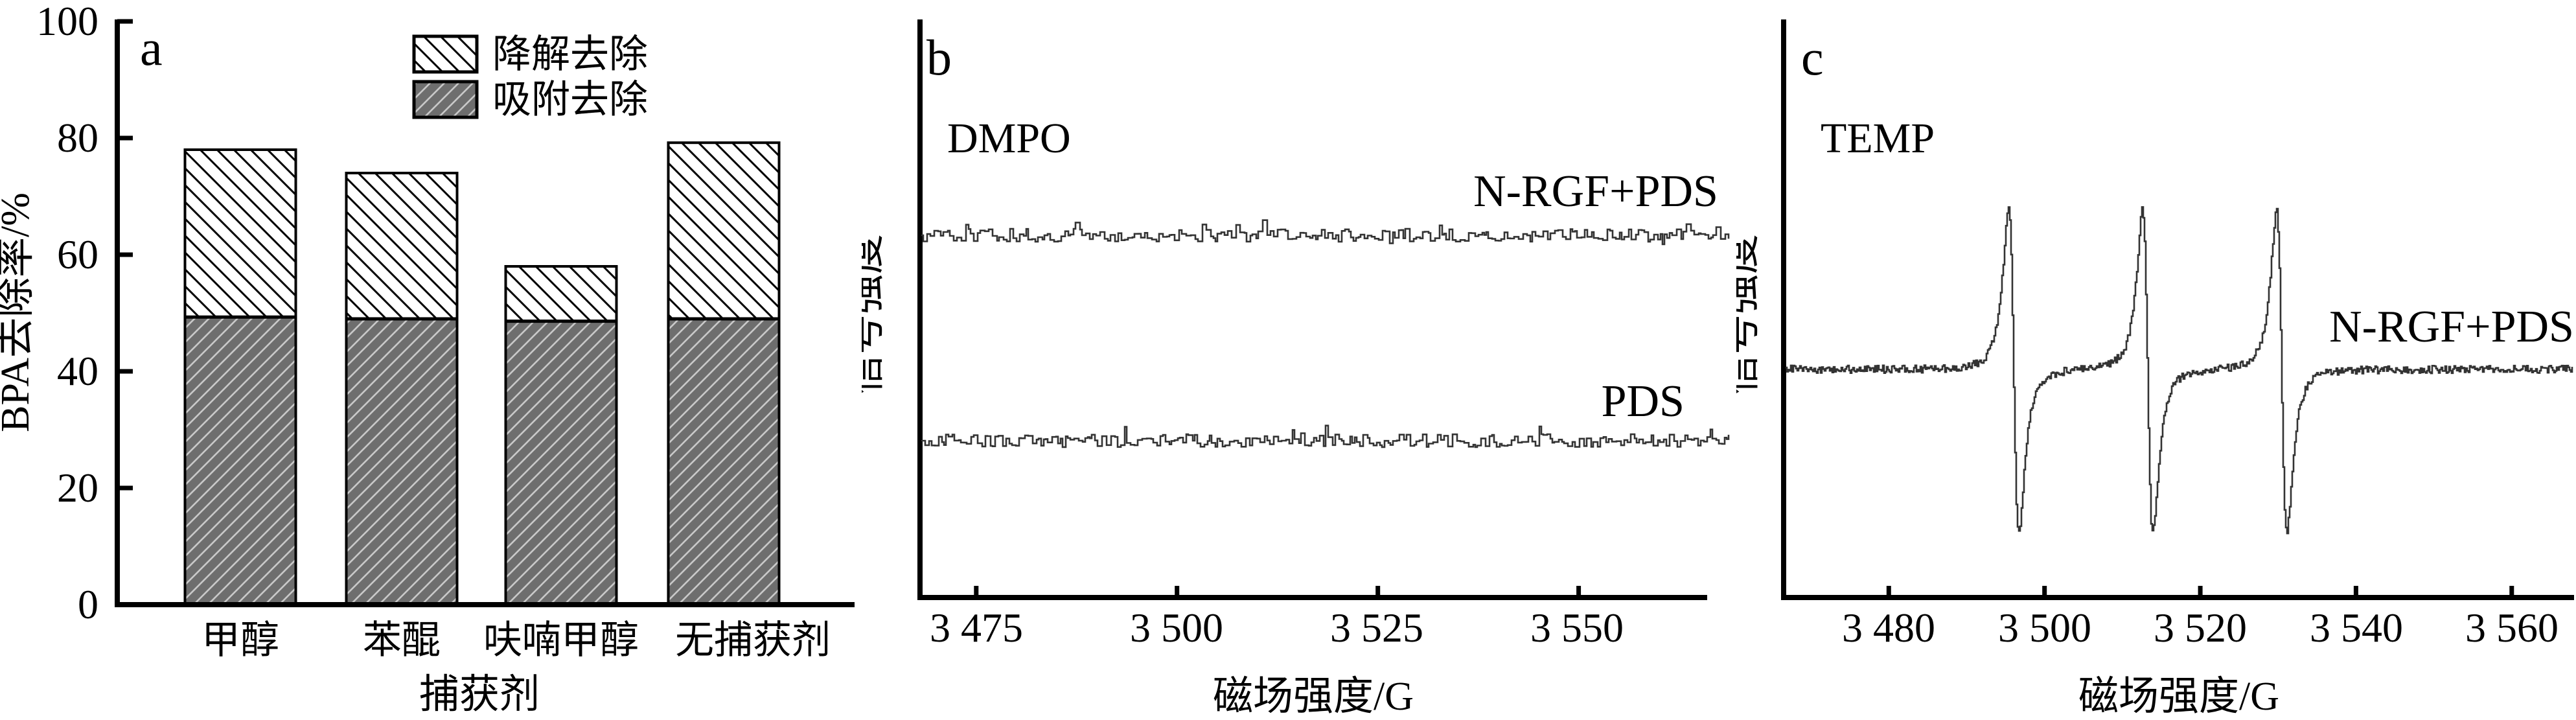  What do you see at coordinates (1750, 314) in the screenshot?
I see `panel-c-y-axis-title: 信号强度` at bounding box center [1750, 314].